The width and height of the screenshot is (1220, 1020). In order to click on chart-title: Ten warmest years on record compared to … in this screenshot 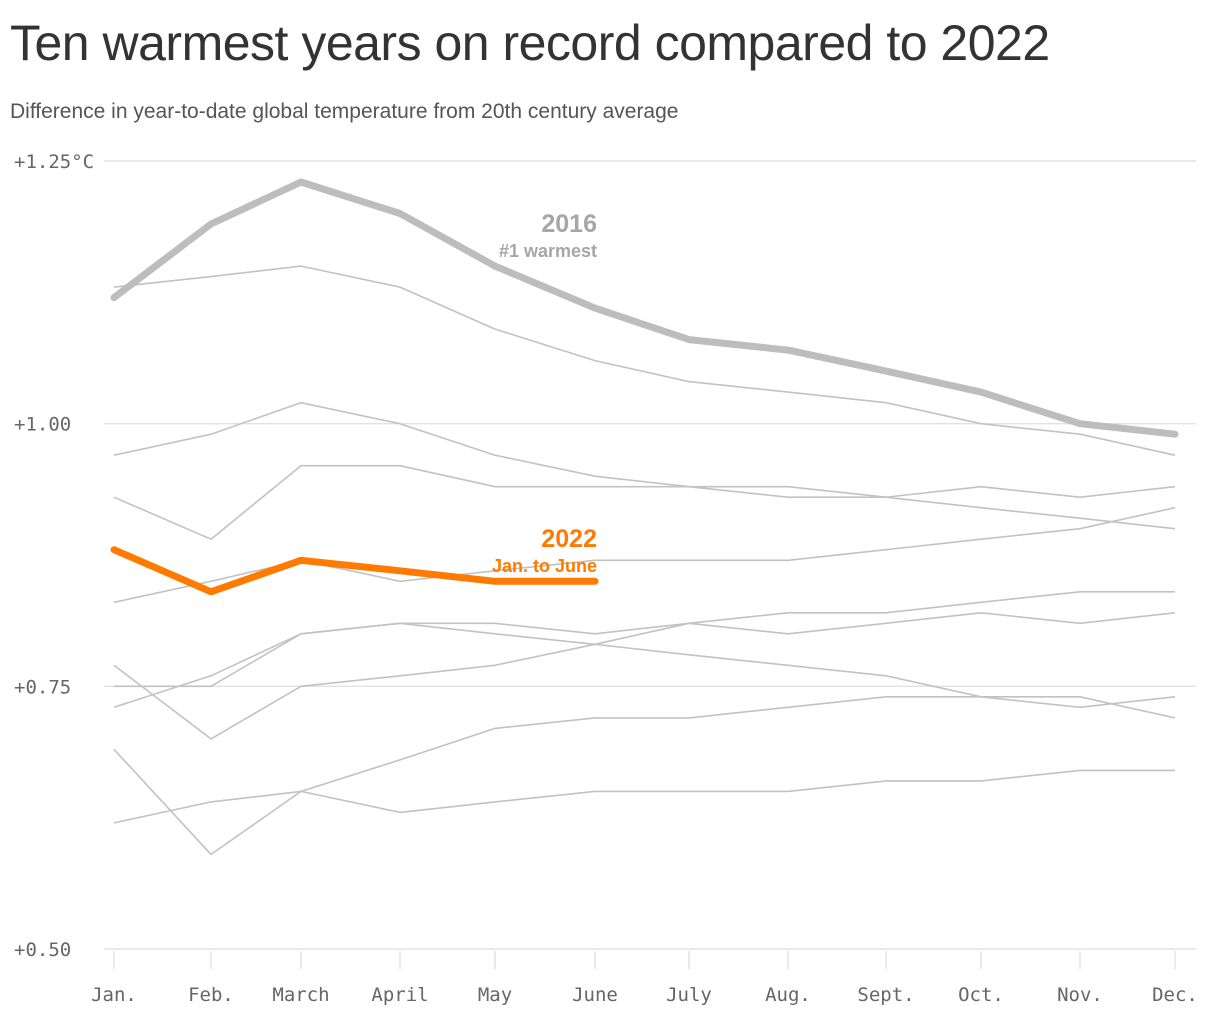, I will do `click(530, 43)`.